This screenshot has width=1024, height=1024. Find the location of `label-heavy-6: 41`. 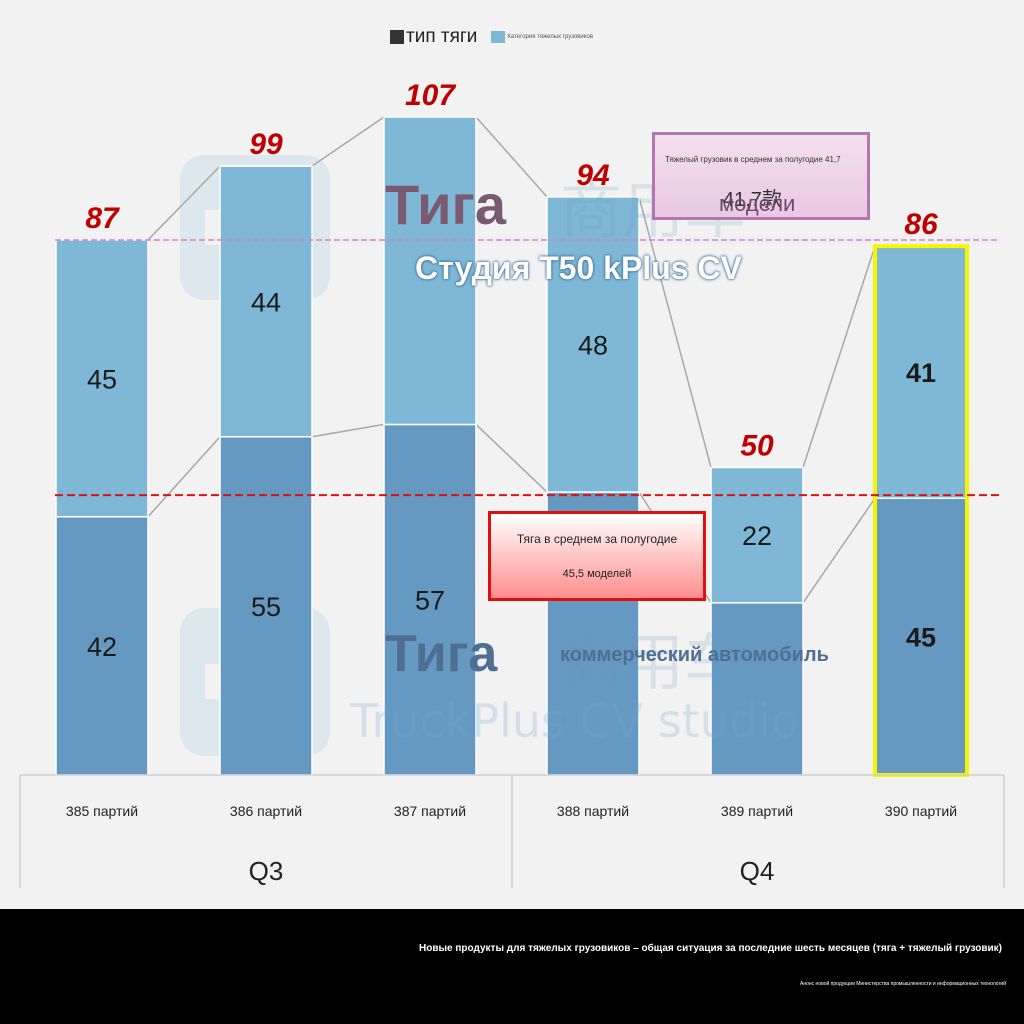

label-heavy-6: 41 is located at coordinates (921, 373).